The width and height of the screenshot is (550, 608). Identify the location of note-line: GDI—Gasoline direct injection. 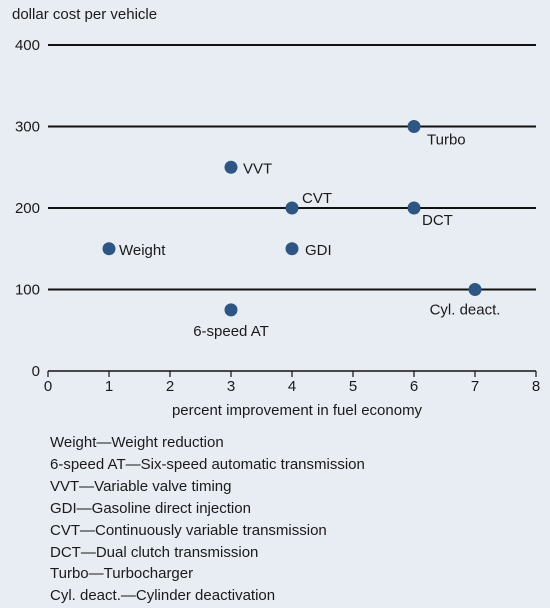
(150, 508).